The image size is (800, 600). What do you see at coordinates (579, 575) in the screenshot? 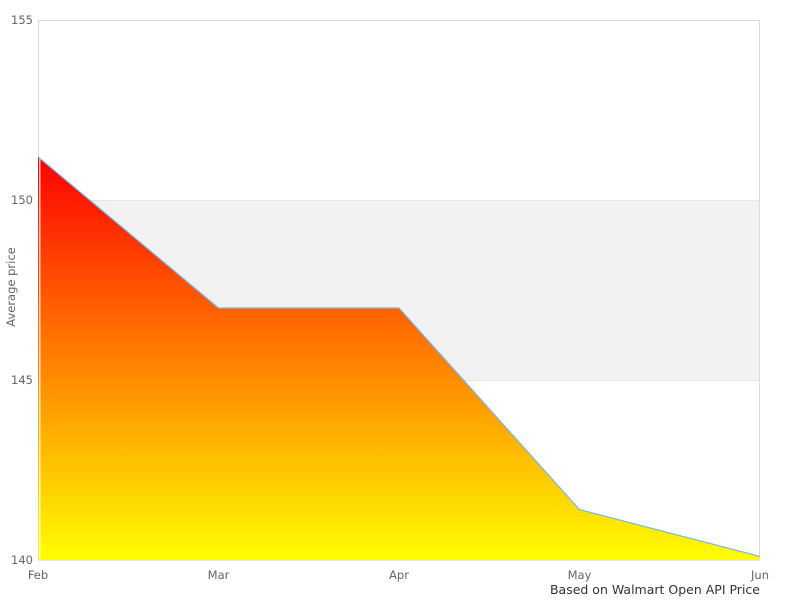
I see `x-tick-label: May` at bounding box center [579, 575].